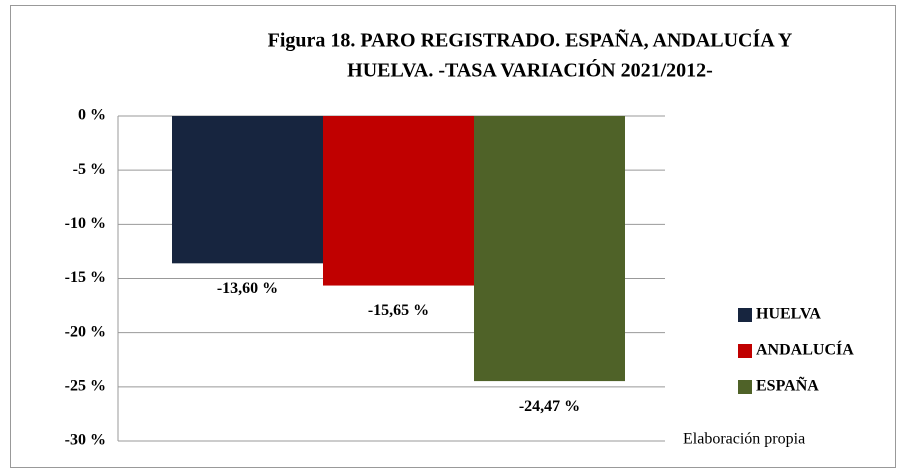  What do you see at coordinates (247, 288) in the screenshot?
I see `data-label: -13,60 %` at bounding box center [247, 288].